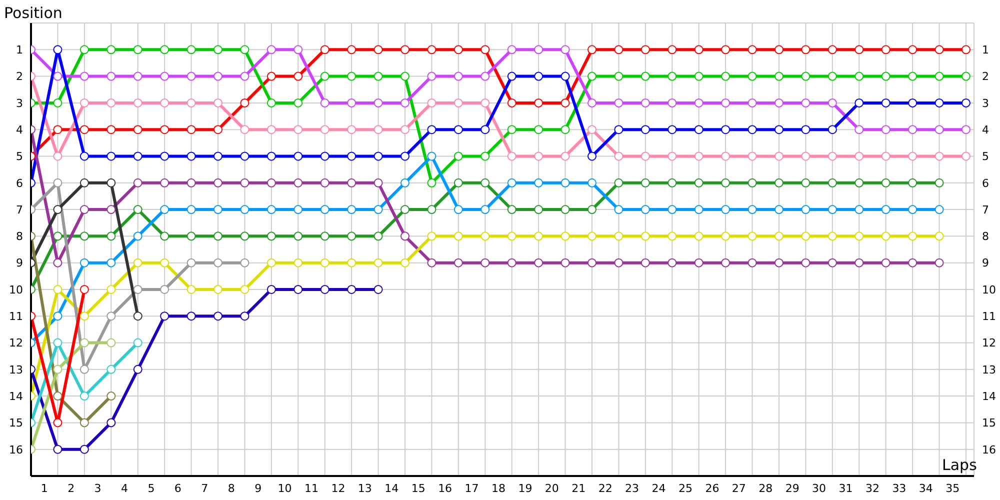 This screenshot has height=500, width=1000. I want to click on x-tick-label: 33, so click(899, 488).